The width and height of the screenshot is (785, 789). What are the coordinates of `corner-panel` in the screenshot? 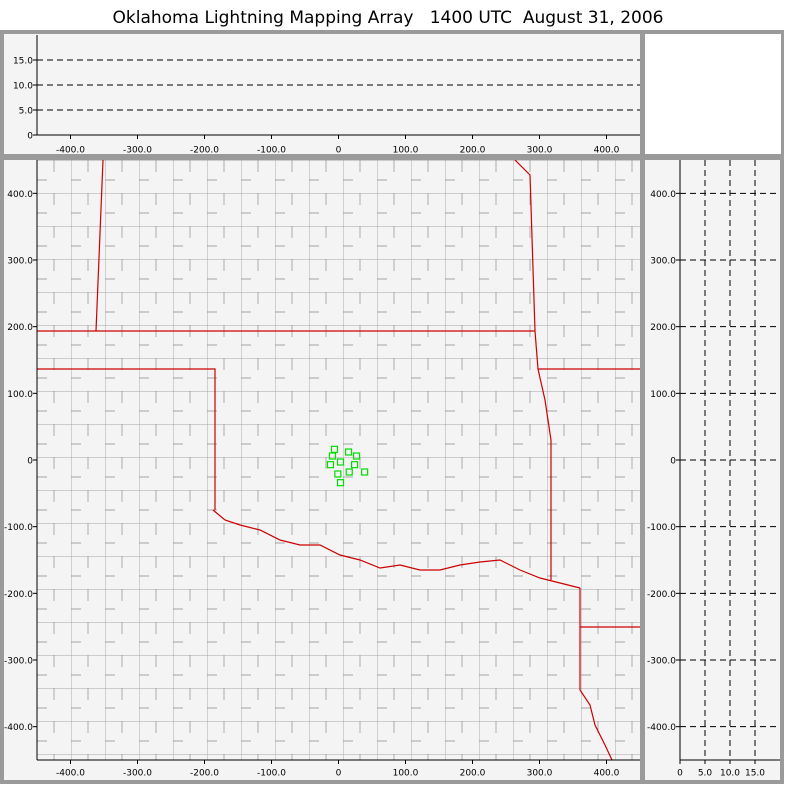 It's located at (713, 94).